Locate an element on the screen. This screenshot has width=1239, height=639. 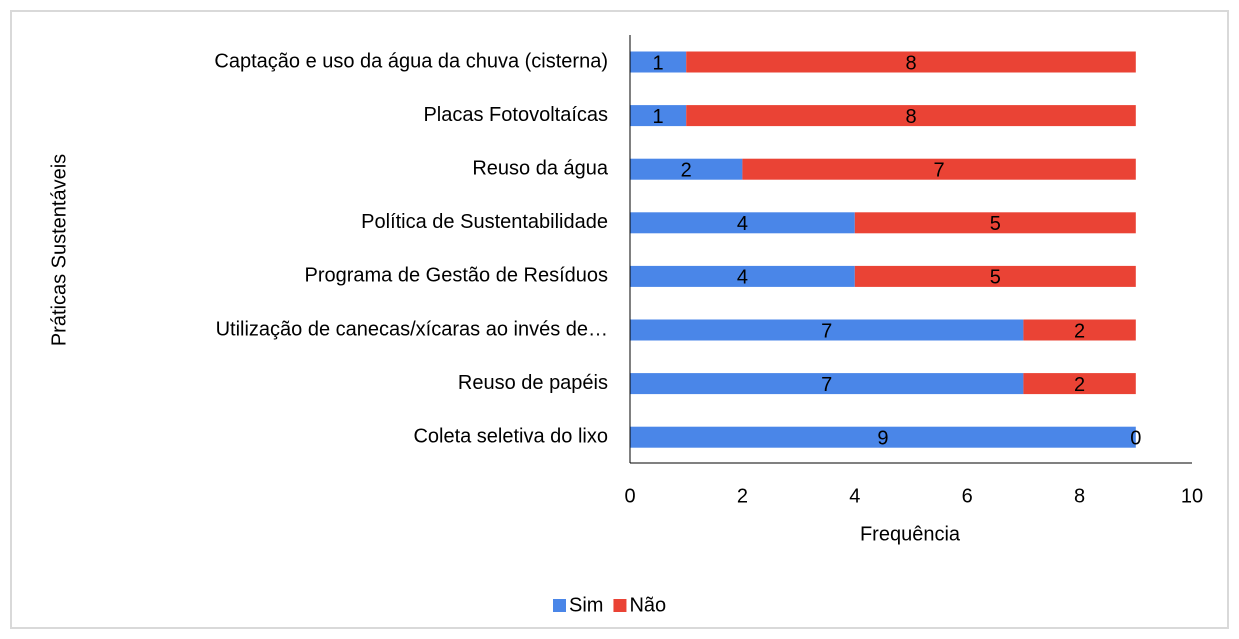
x-tick-label: 4 is located at coordinates (854, 496).